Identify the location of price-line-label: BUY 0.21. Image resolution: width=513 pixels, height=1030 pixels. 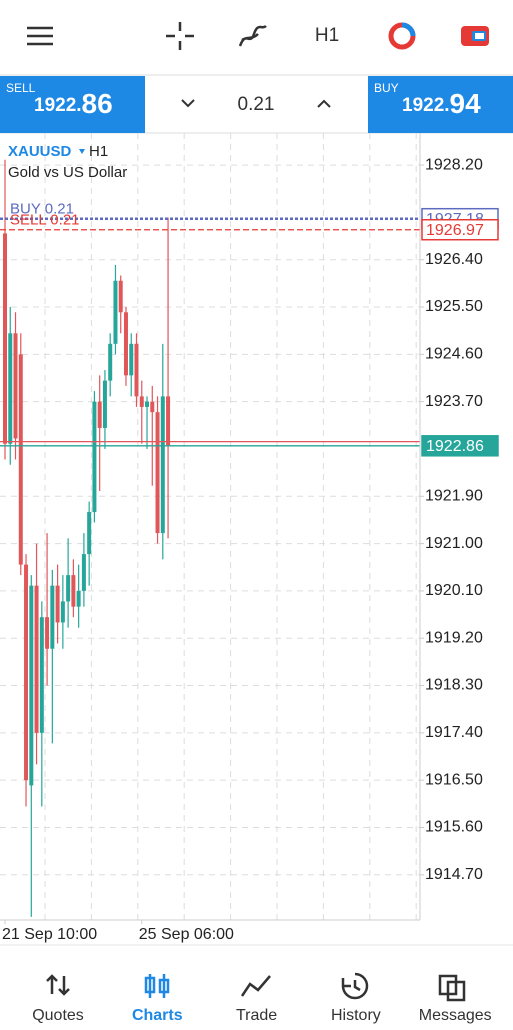
(42, 209).